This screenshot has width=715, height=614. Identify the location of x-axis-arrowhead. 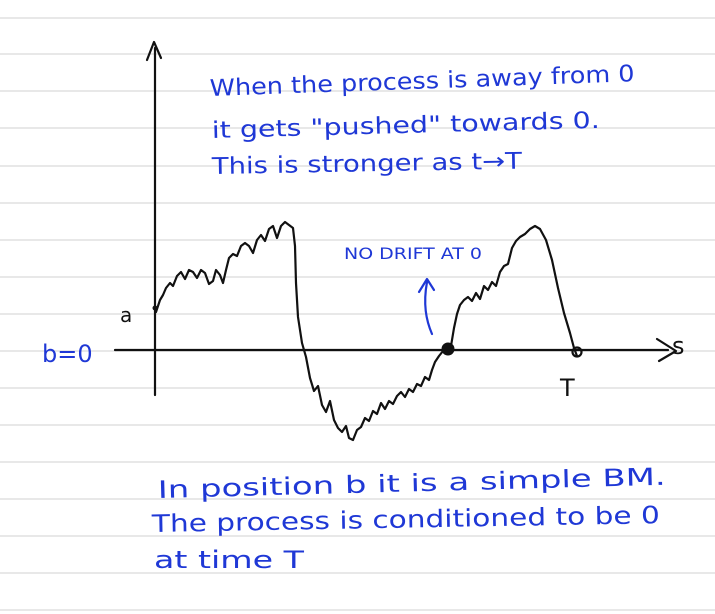
(666, 350).